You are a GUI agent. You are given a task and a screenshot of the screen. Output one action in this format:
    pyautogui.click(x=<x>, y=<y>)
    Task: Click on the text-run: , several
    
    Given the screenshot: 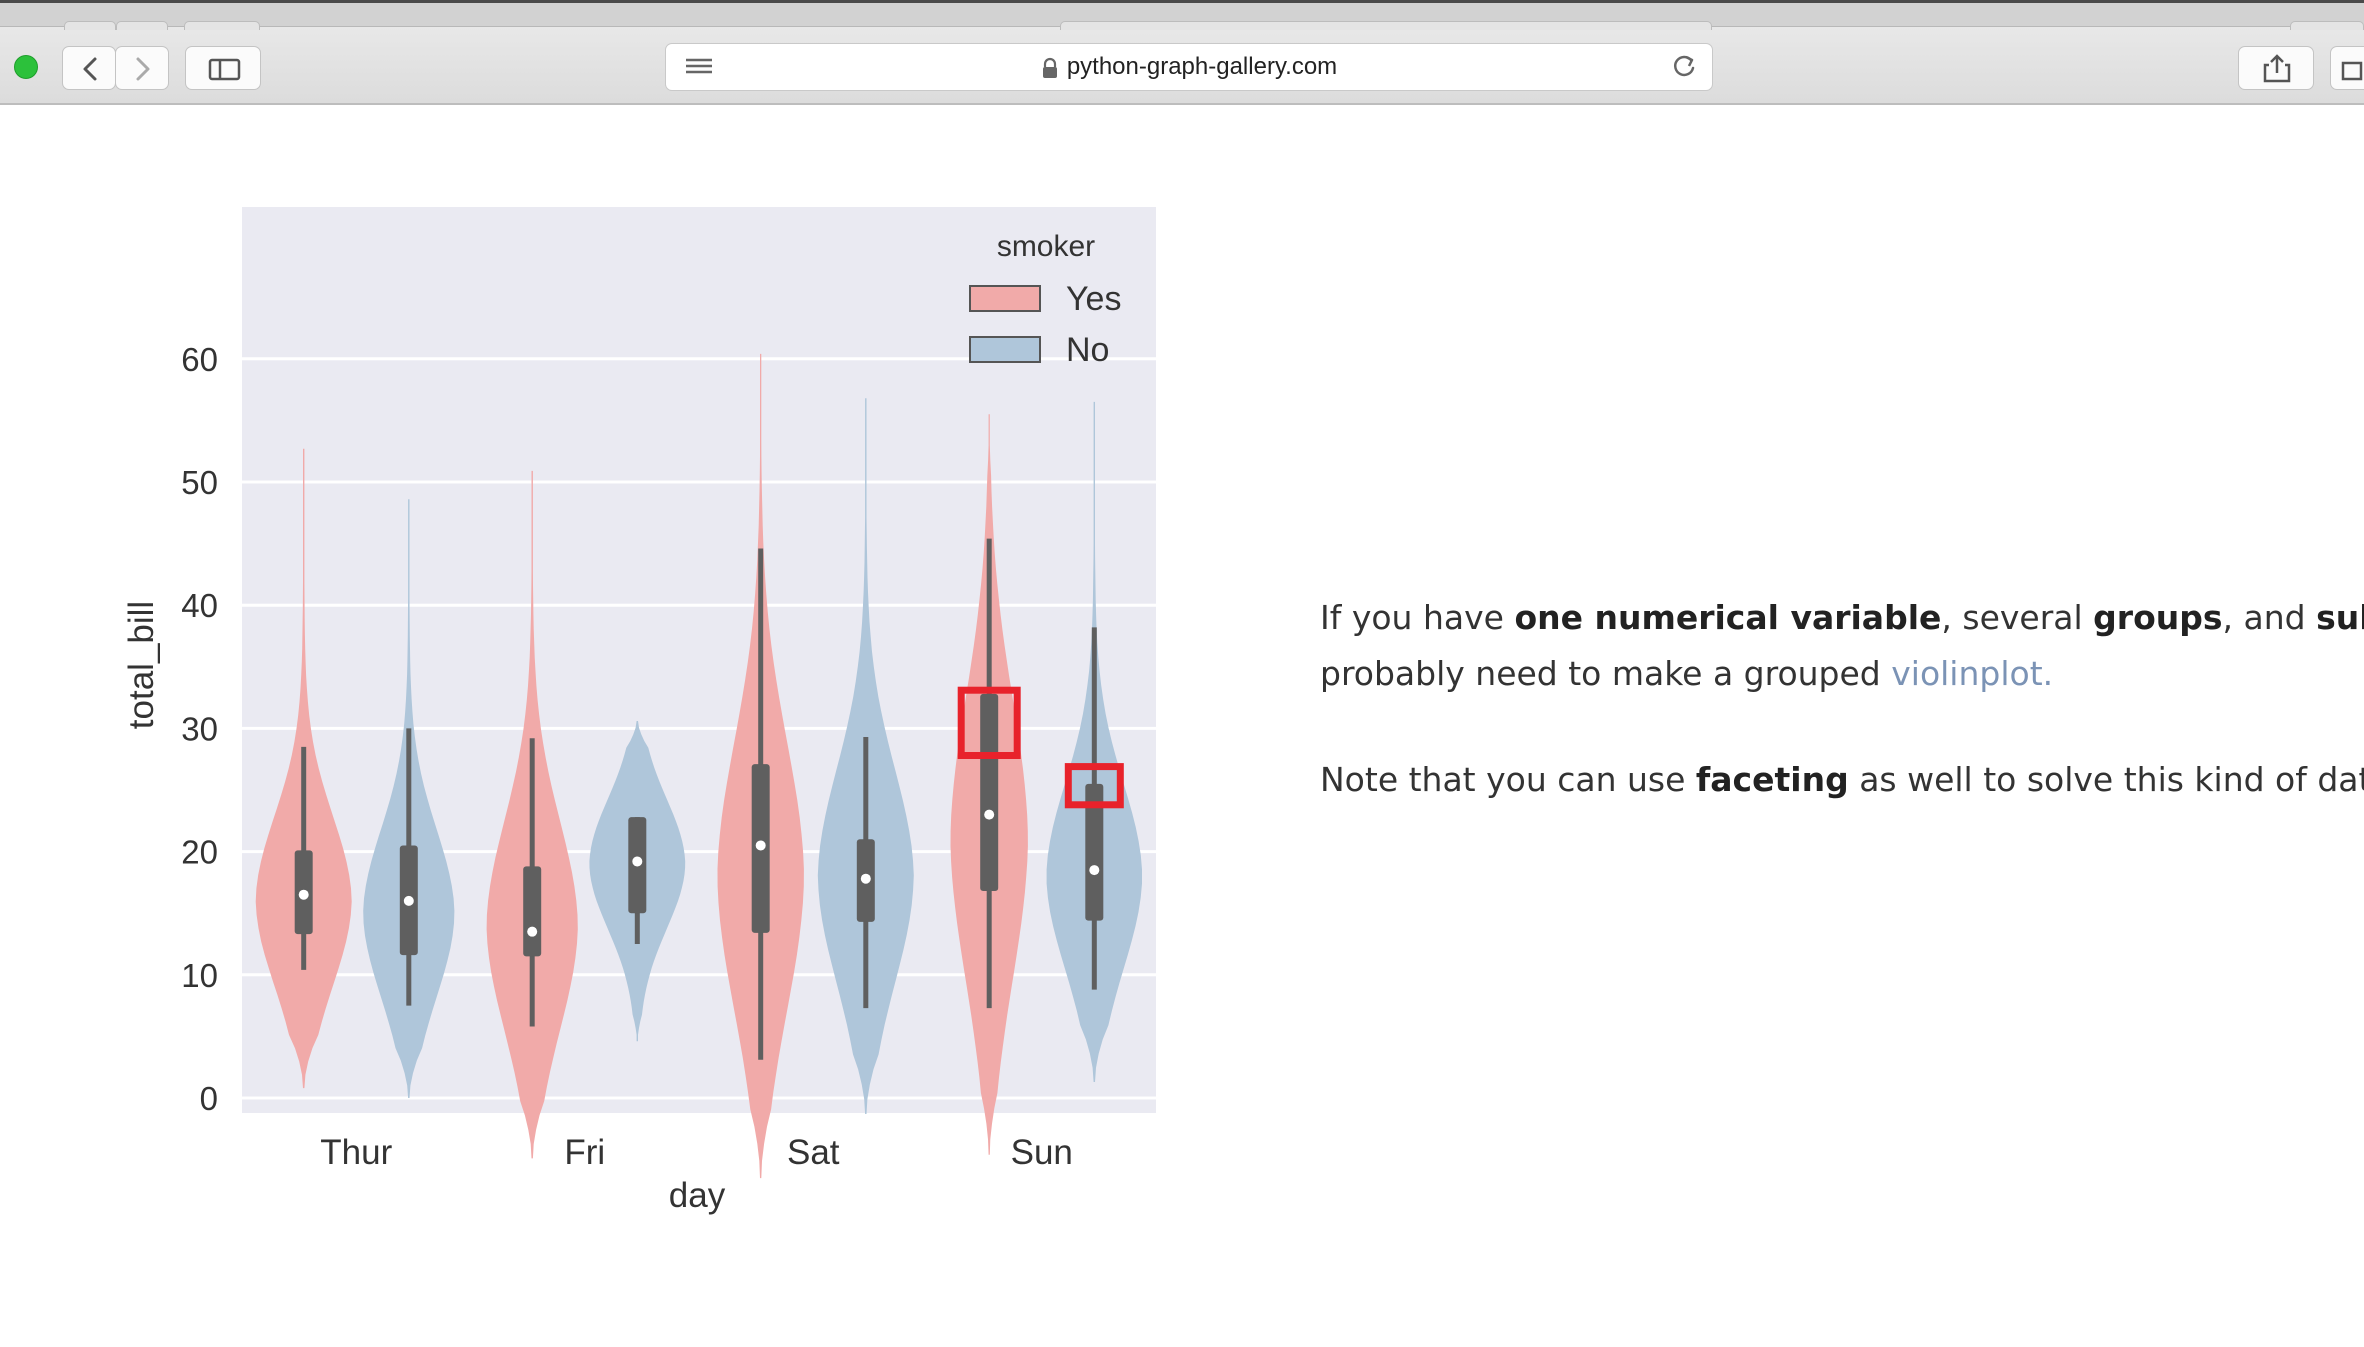 What is the action you would take?
    pyautogui.click(x=2017, y=617)
    